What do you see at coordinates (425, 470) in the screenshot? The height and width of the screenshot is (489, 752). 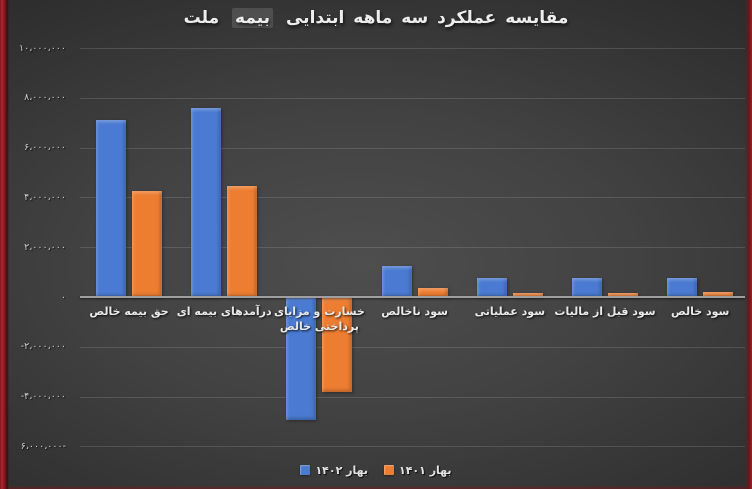 I see `legend-label: بهار ۱۴۰۱` at bounding box center [425, 470].